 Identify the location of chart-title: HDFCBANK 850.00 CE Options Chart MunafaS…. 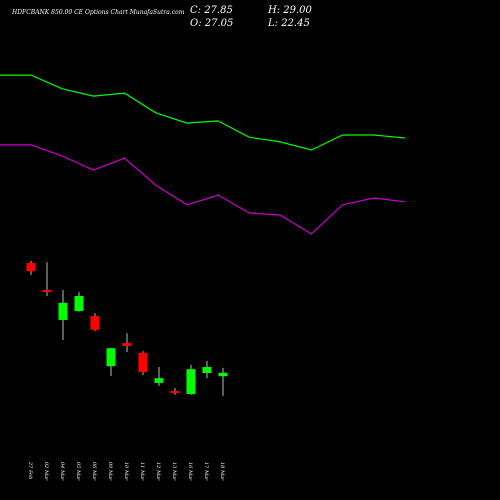
(98, 12).